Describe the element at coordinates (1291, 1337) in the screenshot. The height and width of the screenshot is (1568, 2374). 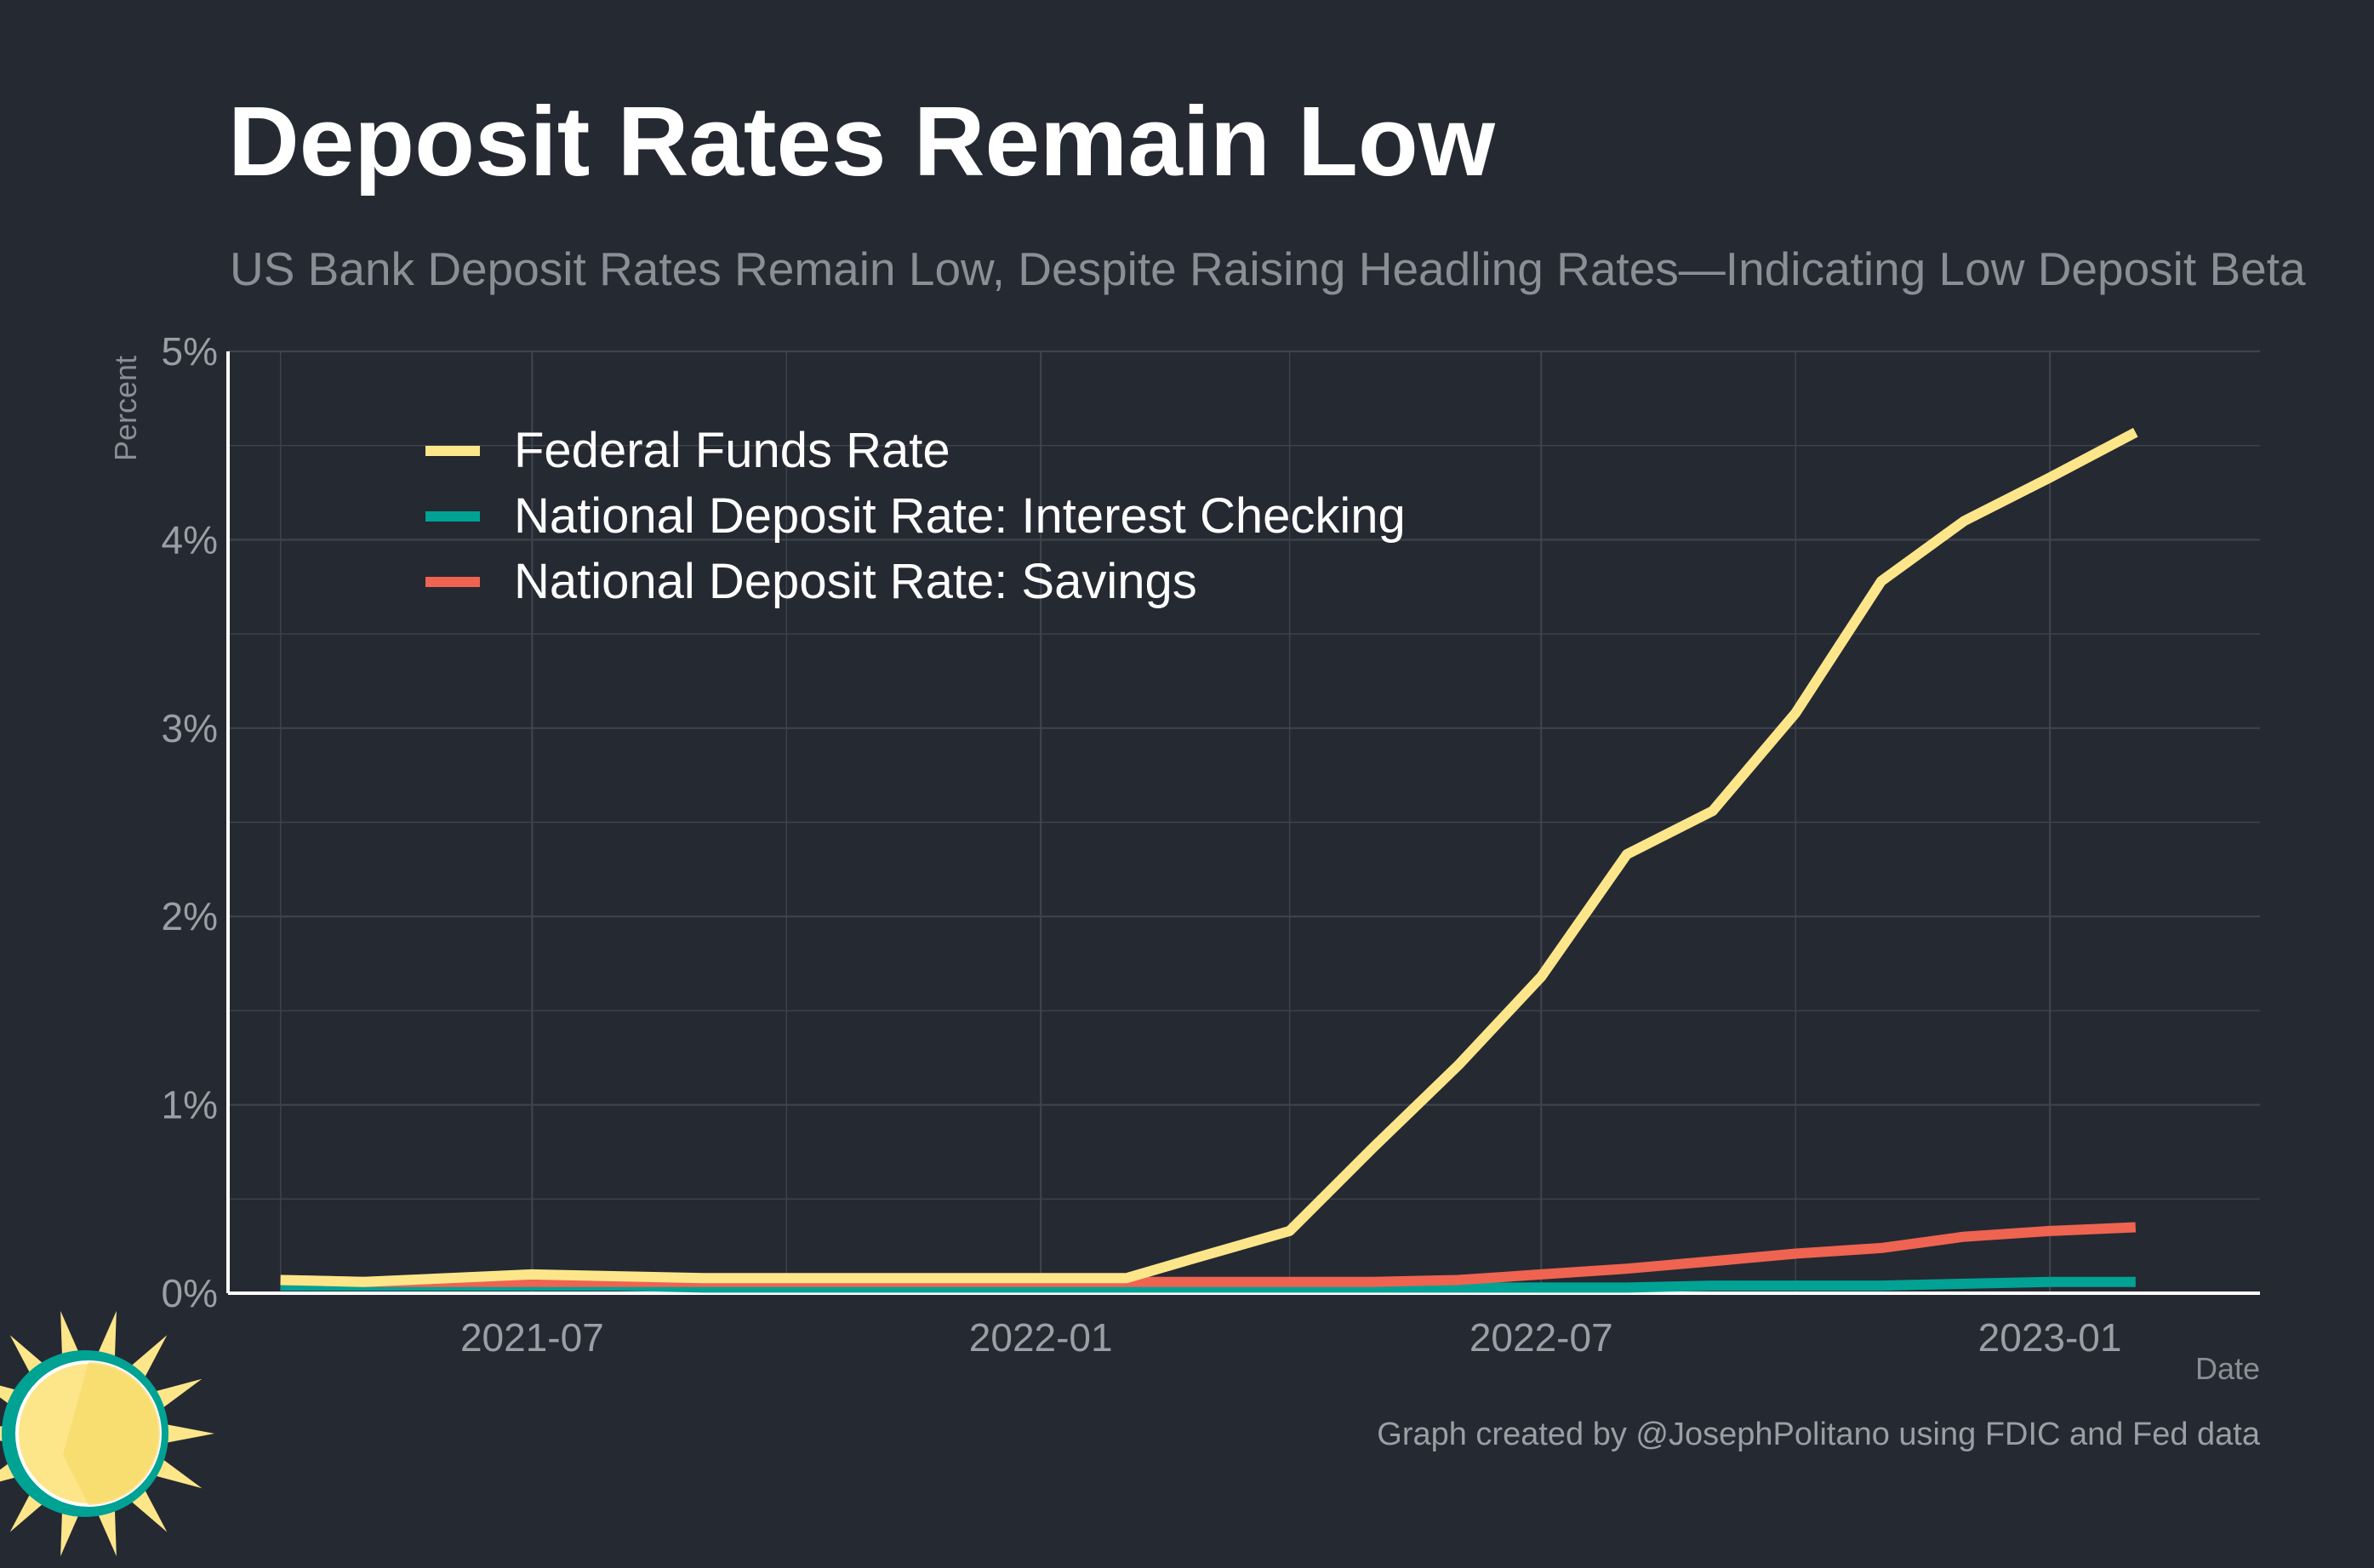
I see `x-tick-labels: 2021-07 2022-01 2022-07 2023-01` at that location.